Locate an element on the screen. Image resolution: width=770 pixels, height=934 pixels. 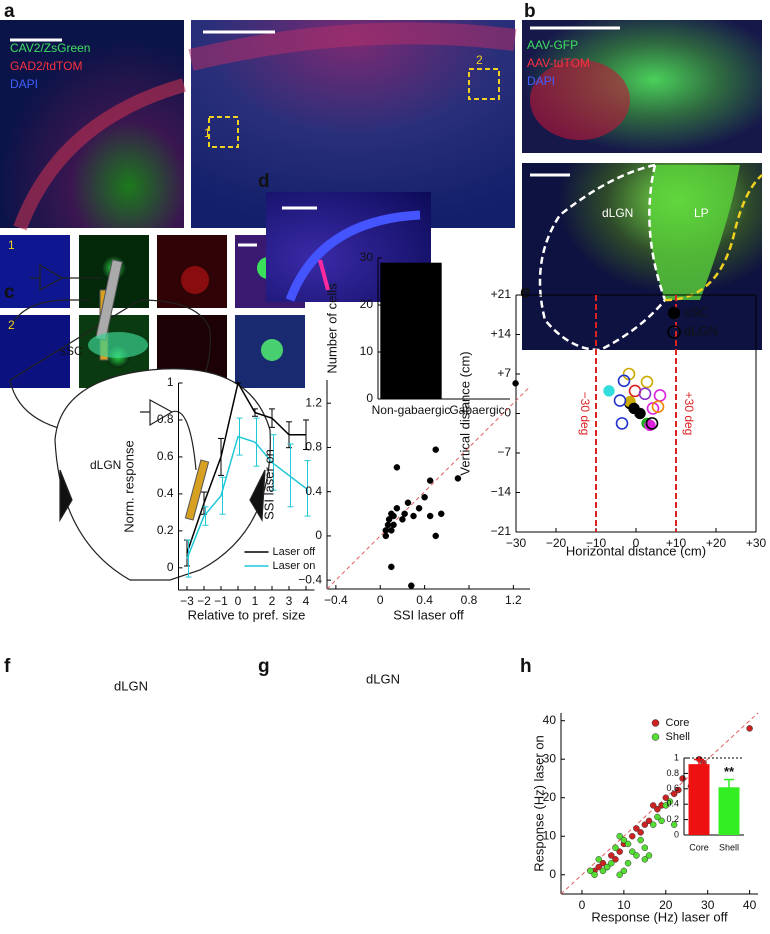
y-axis-label: Vertical distance (cm) is located at coordinates (464, 413).